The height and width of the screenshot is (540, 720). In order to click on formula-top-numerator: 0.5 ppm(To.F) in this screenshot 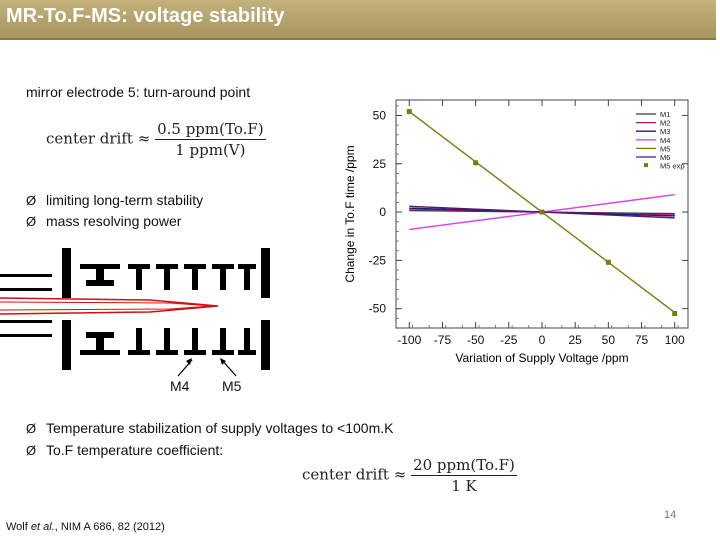, I will do `click(210, 130)`.